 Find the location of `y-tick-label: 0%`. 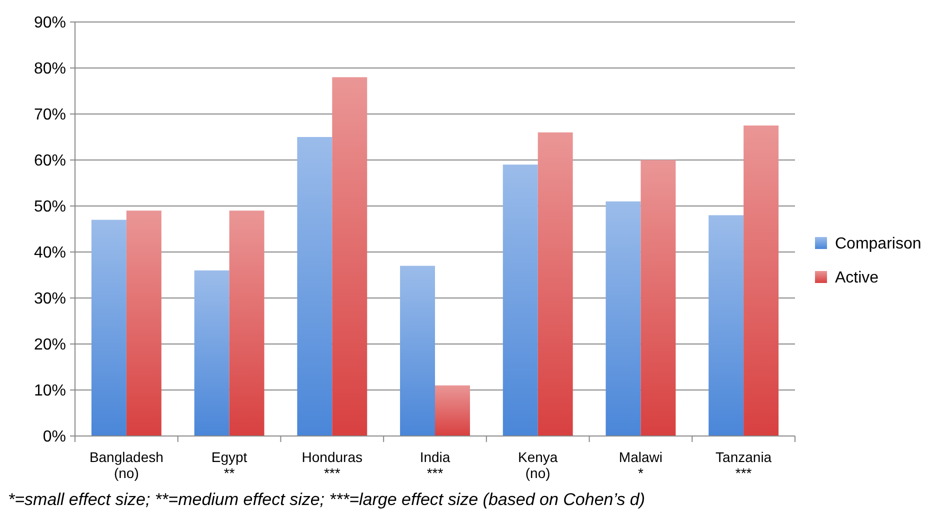

y-tick-label: 0% is located at coordinates (54, 437).